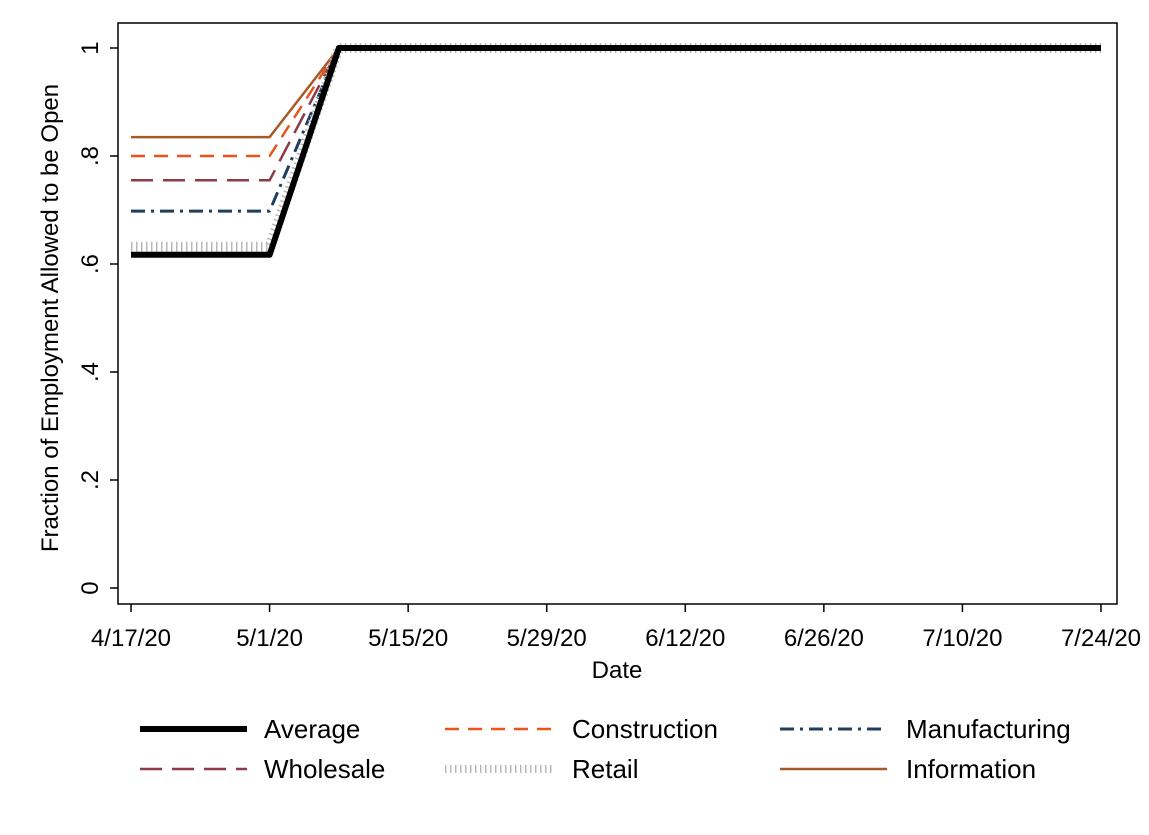 This screenshot has height=835, width=1149. I want to click on legend-label-manufacturing: Manufacturing, so click(988, 729).